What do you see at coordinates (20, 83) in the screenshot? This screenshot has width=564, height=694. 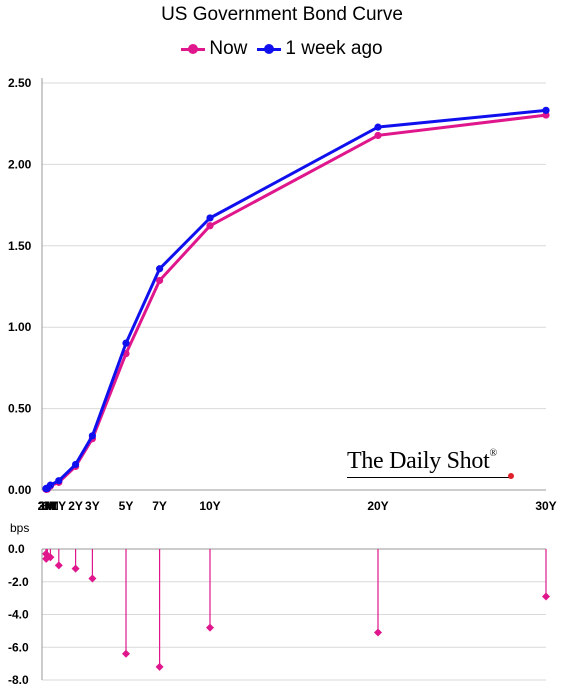 I see `y-tick-label: 2.50` at bounding box center [20, 83].